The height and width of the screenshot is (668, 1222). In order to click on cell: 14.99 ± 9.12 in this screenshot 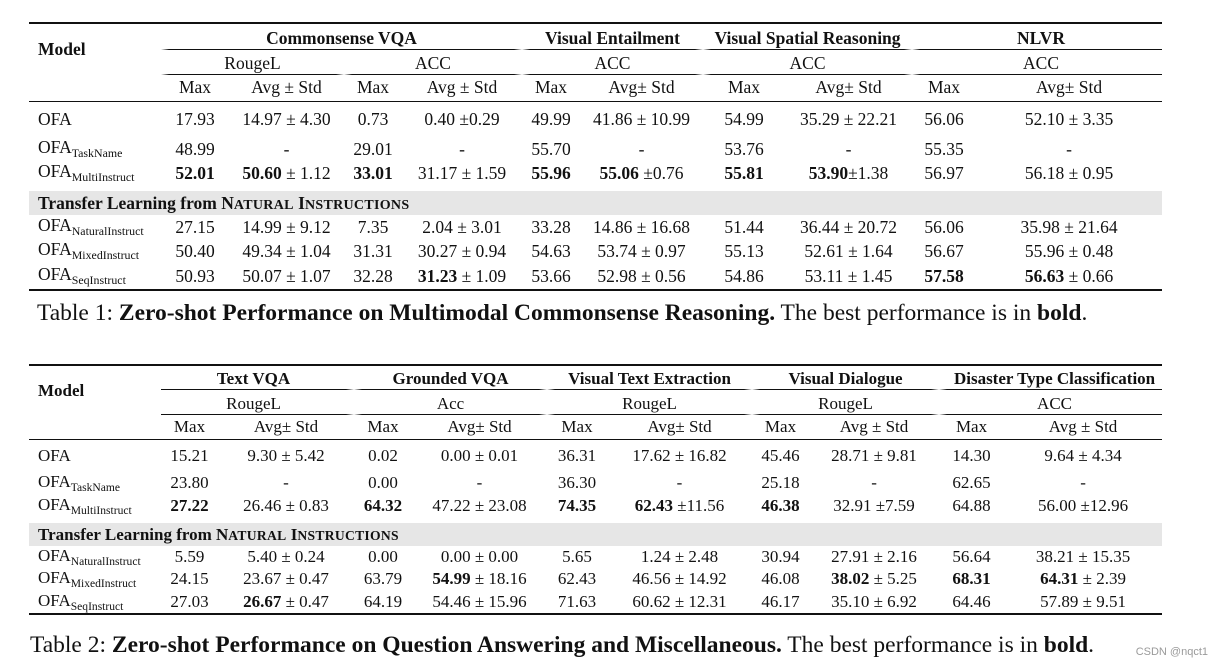, I will do `click(286, 226)`.